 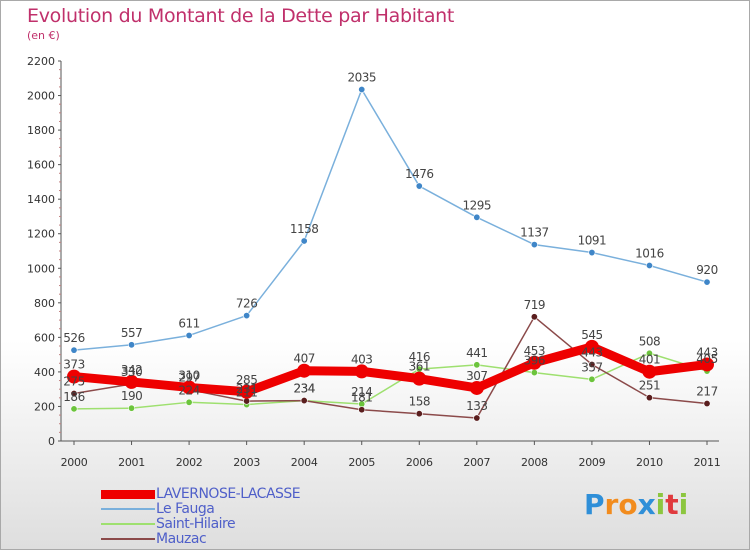 I want to click on data-label: 719, so click(x=534, y=305).